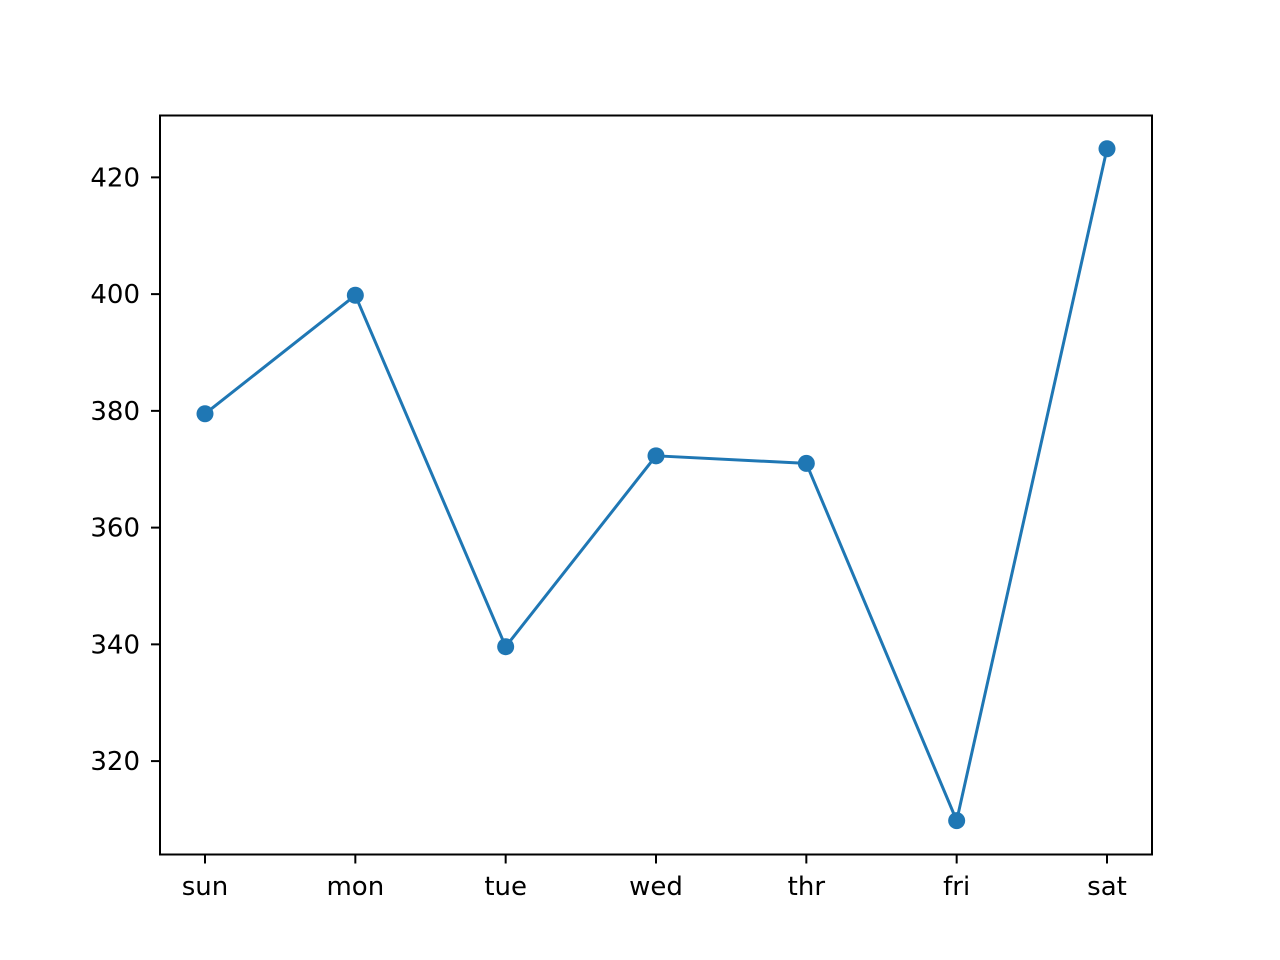  Describe the element at coordinates (355, 887) in the screenshot. I see `x-tick-label: mon` at that location.